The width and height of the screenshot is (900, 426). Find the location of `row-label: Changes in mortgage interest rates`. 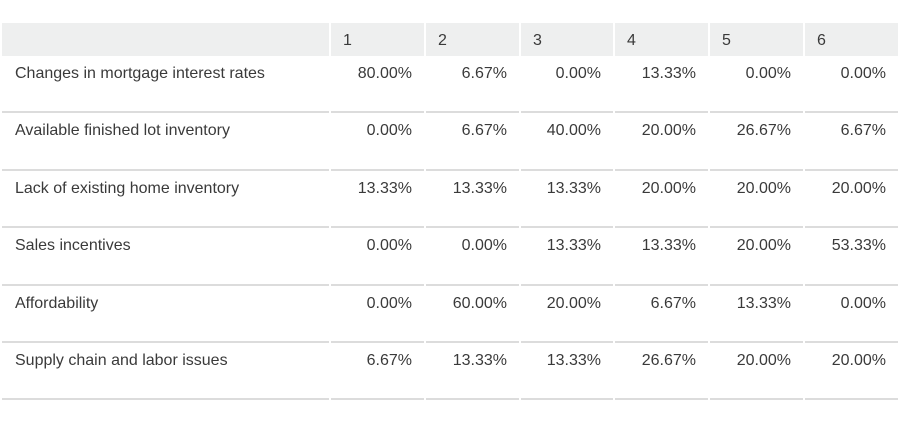

row-label: Changes in mortgage interest rates is located at coordinates (140, 73).